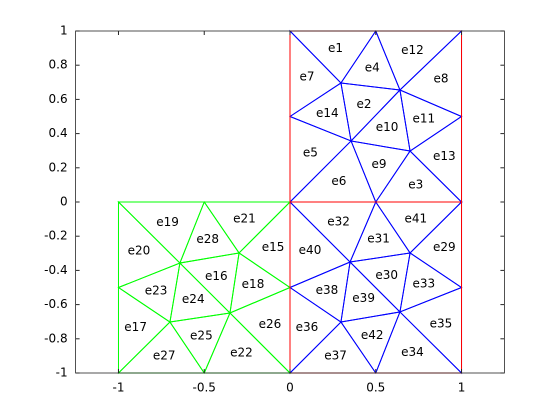  I want to click on x-tick-label: -1, so click(118, 388).